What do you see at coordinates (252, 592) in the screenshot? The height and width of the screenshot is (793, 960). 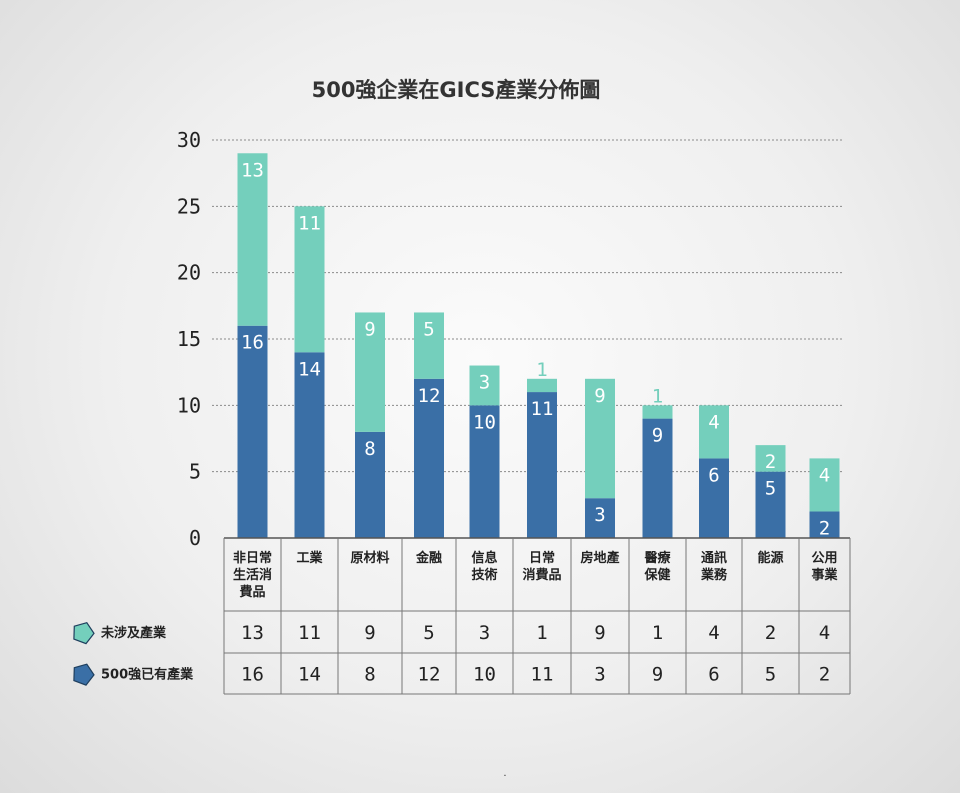 I see `category-label: 費品` at bounding box center [252, 592].